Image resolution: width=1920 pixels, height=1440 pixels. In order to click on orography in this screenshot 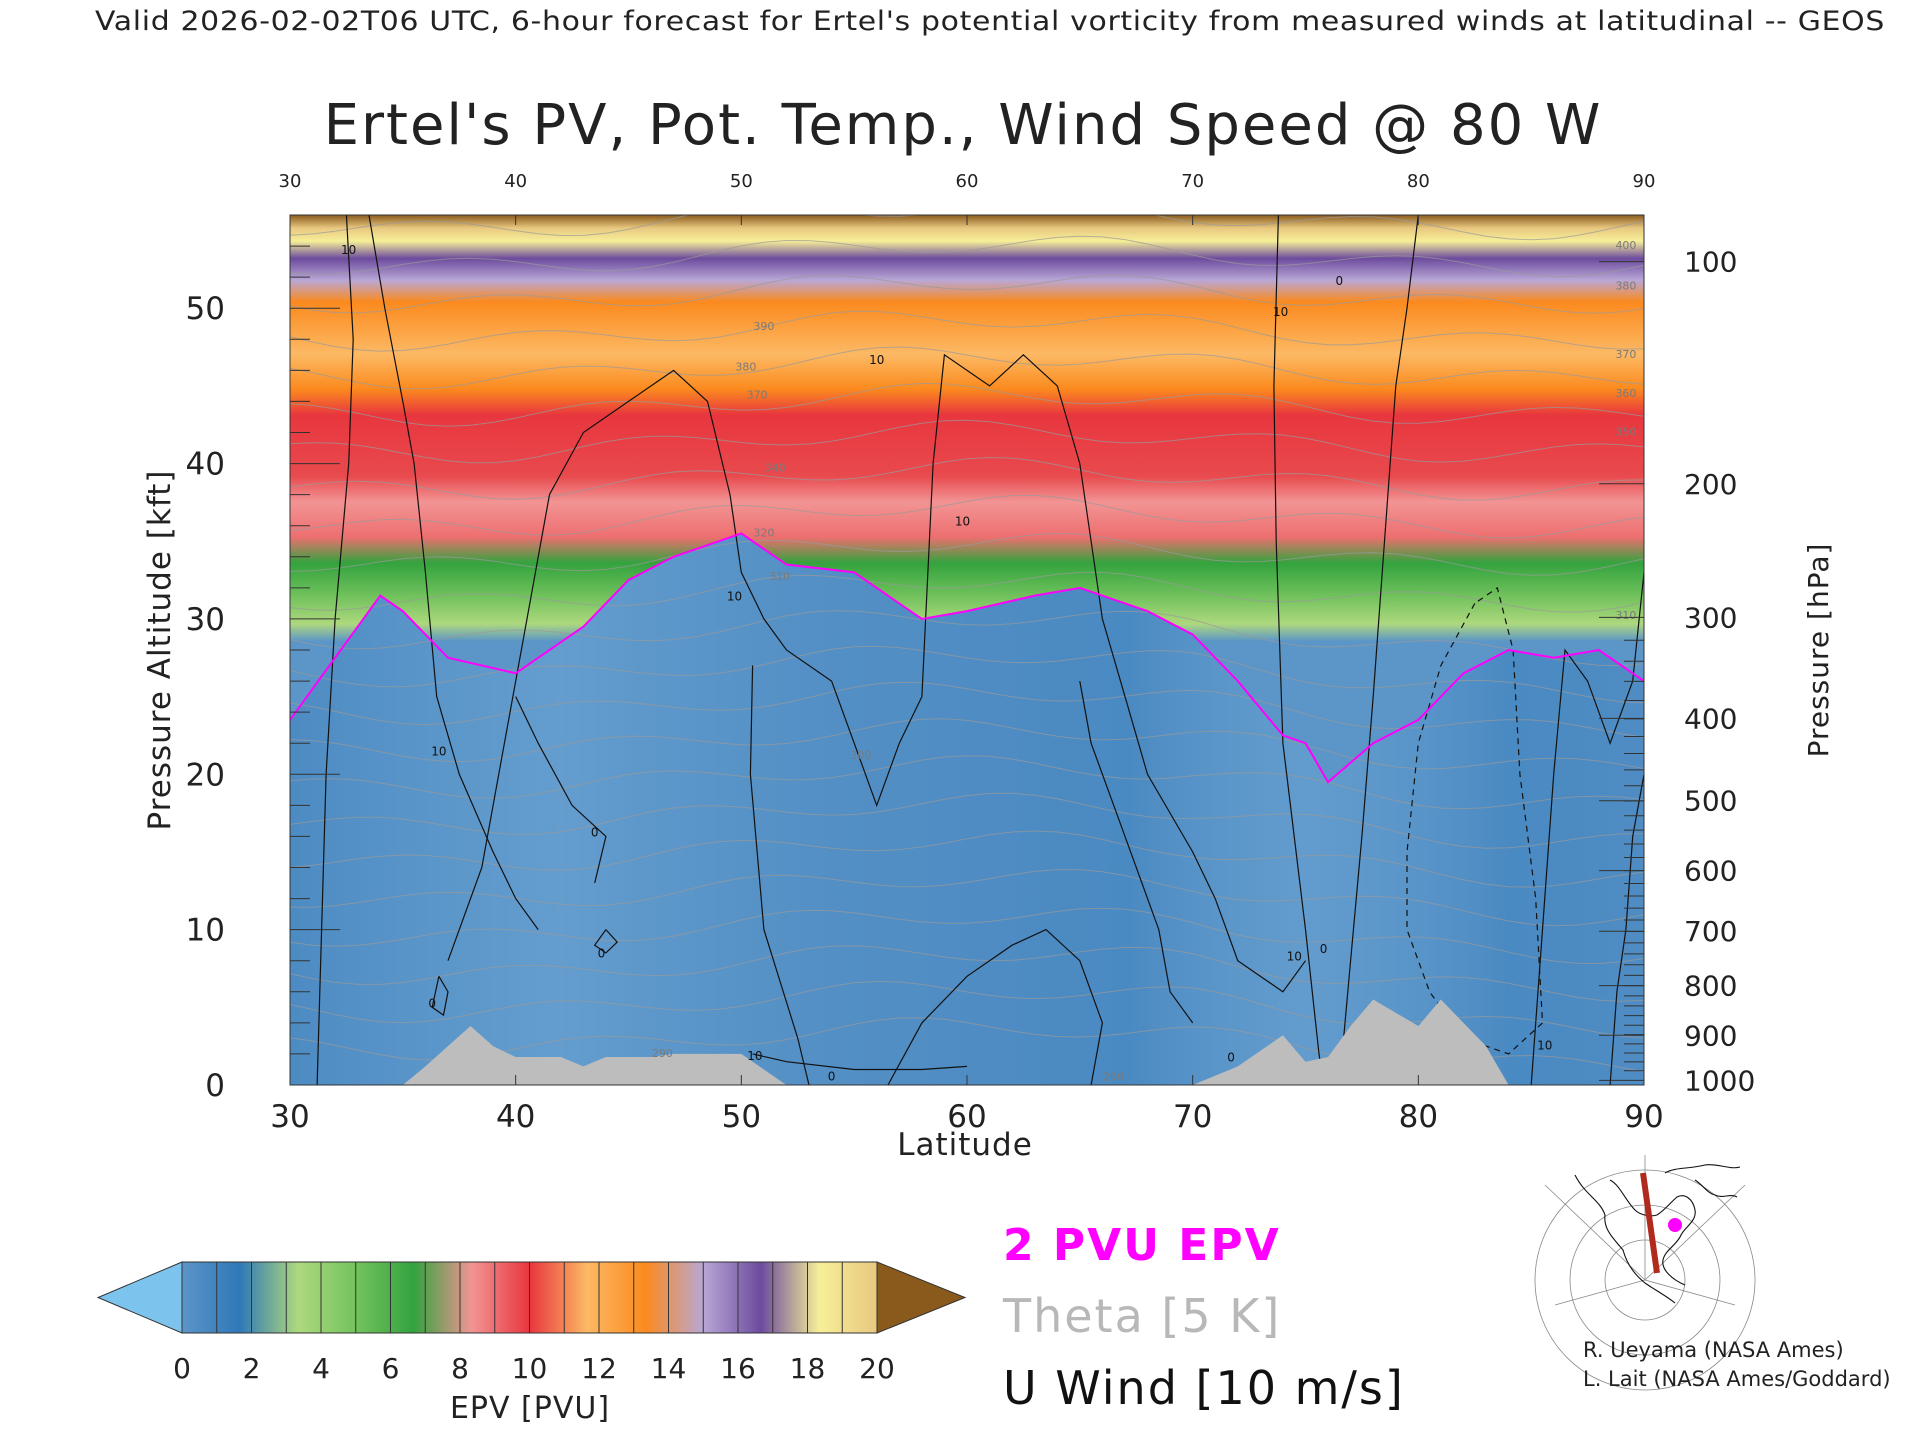, I will do `click(967, 1042)`.